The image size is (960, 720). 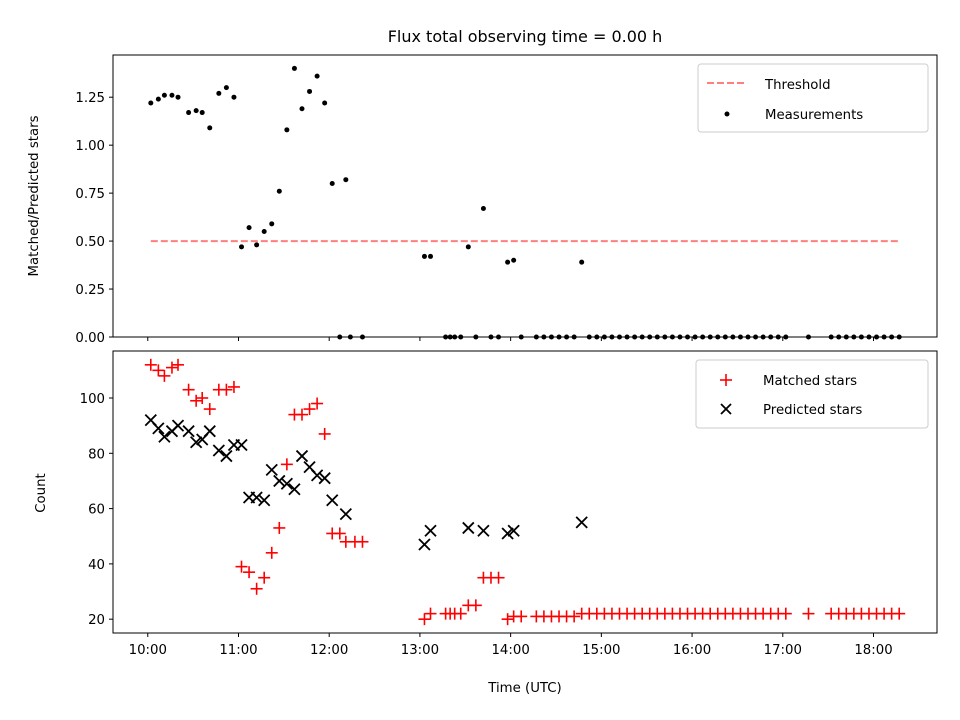 I want to click on x-tick-label: 10:00, so click(x=148, y=650).